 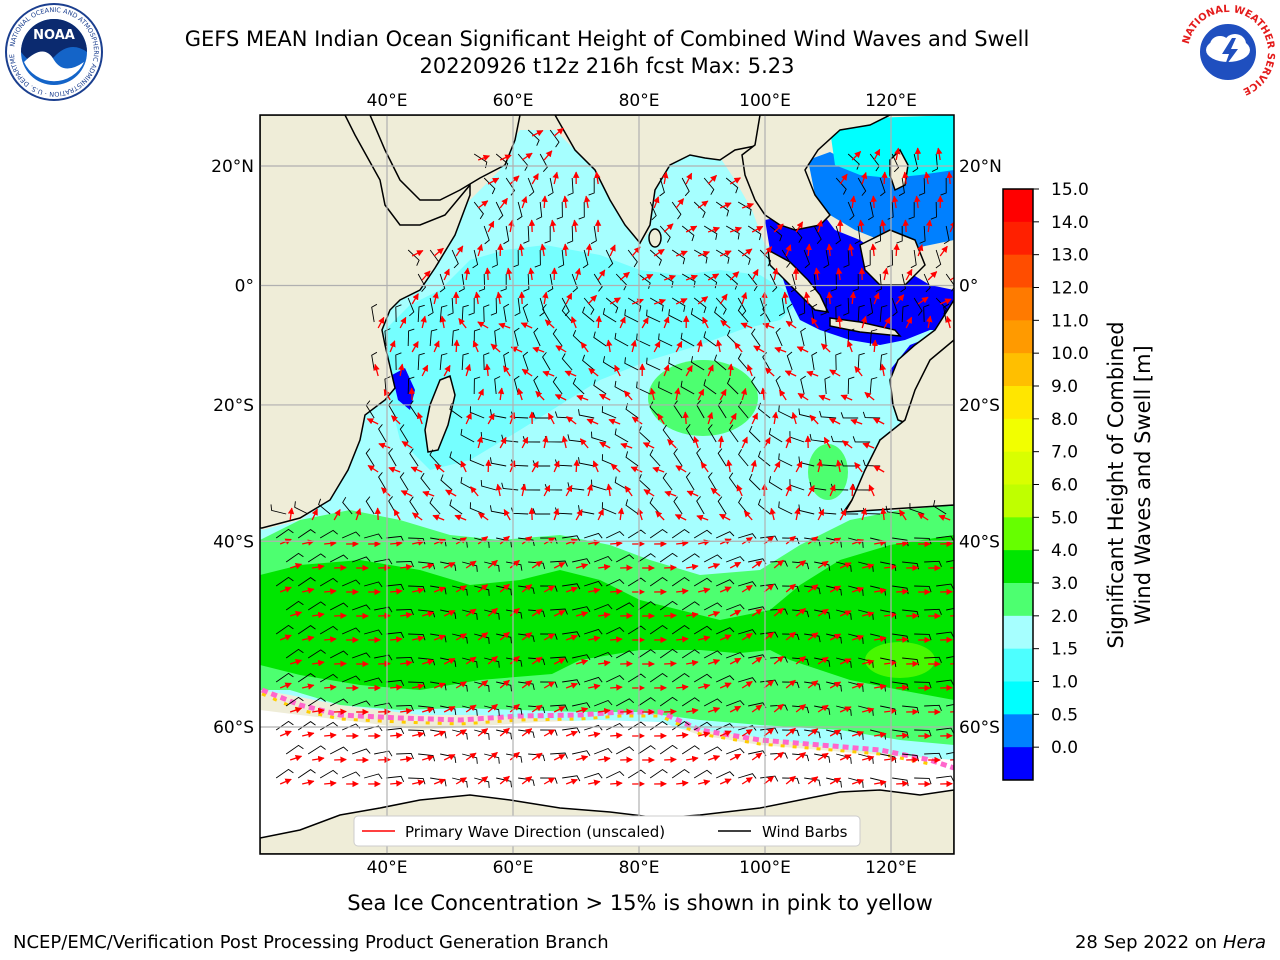 I want to click on colorbar-tick-label: 1.5, so click(x=1064, y=650).